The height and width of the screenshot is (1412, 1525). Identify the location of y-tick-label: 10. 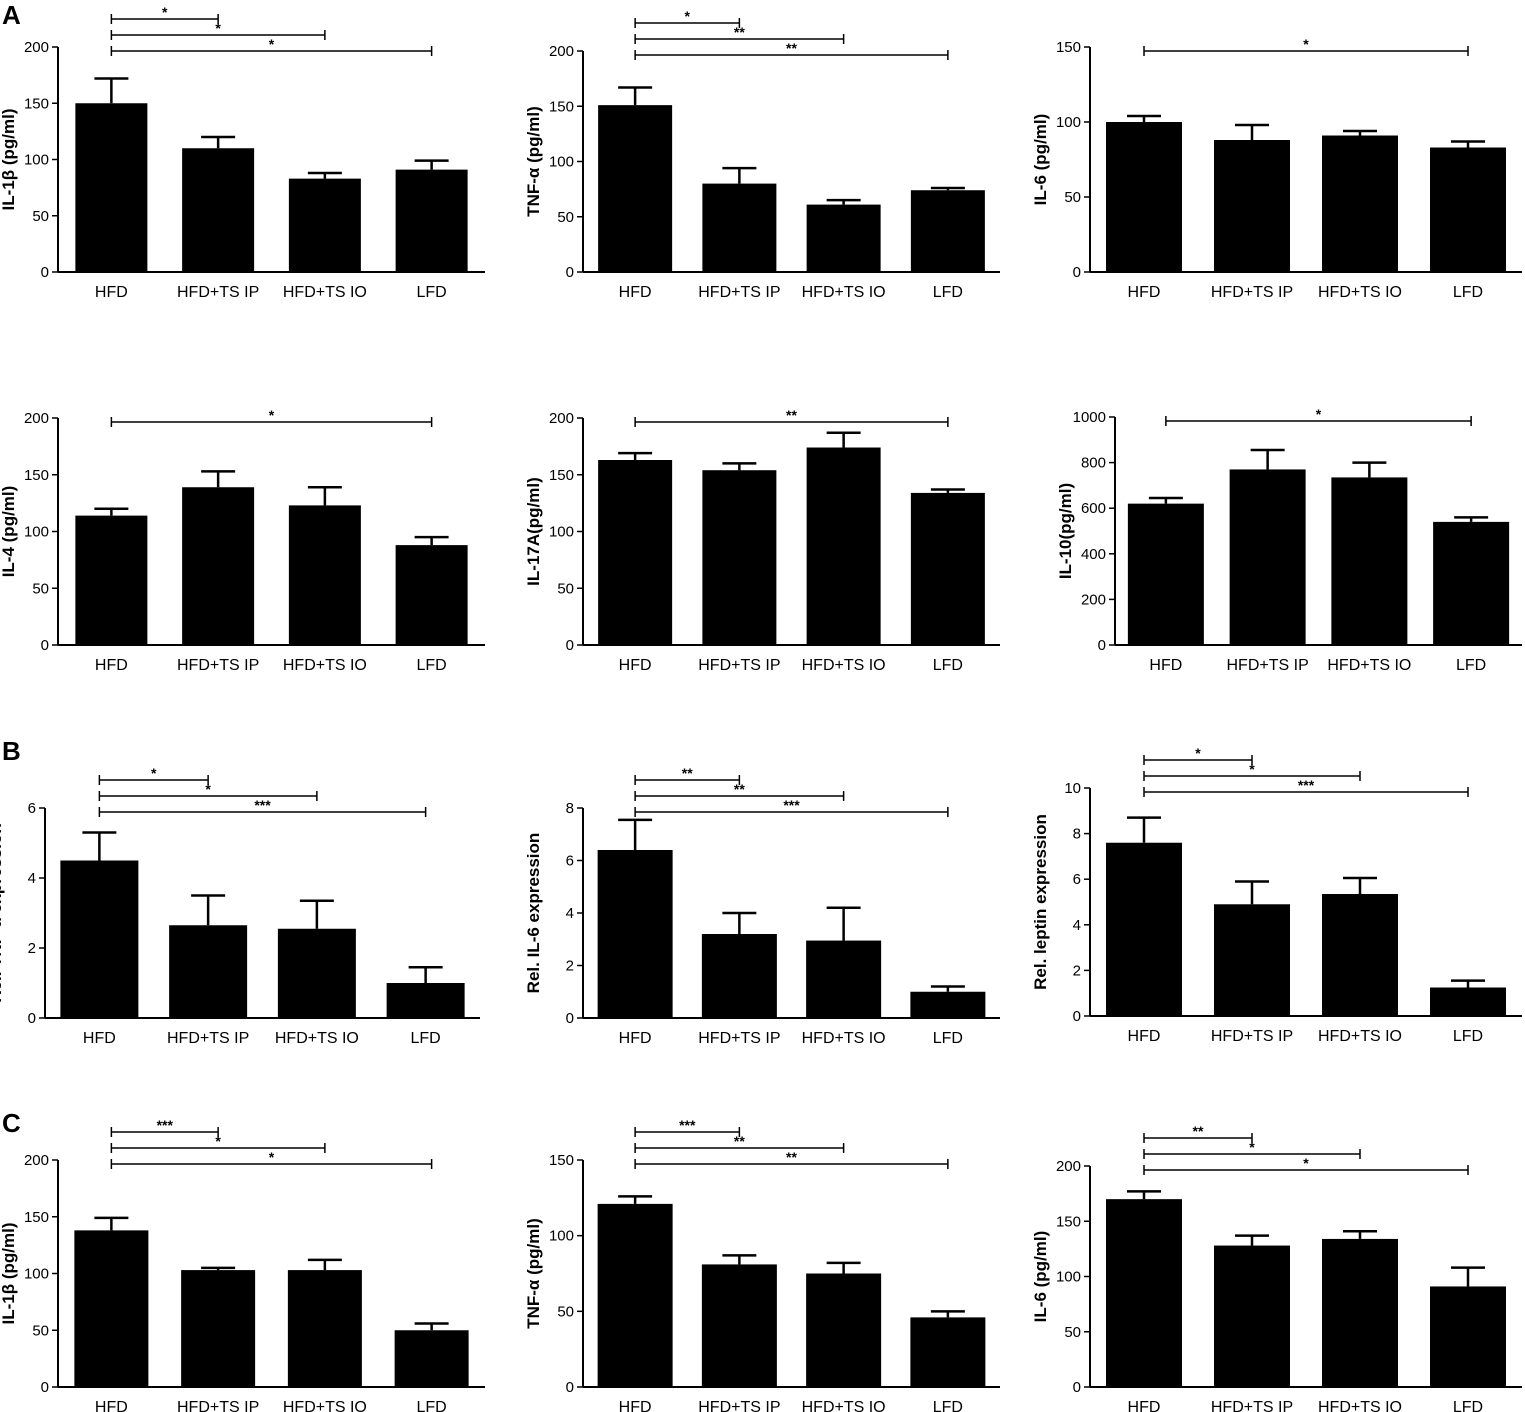
(1072, 788).